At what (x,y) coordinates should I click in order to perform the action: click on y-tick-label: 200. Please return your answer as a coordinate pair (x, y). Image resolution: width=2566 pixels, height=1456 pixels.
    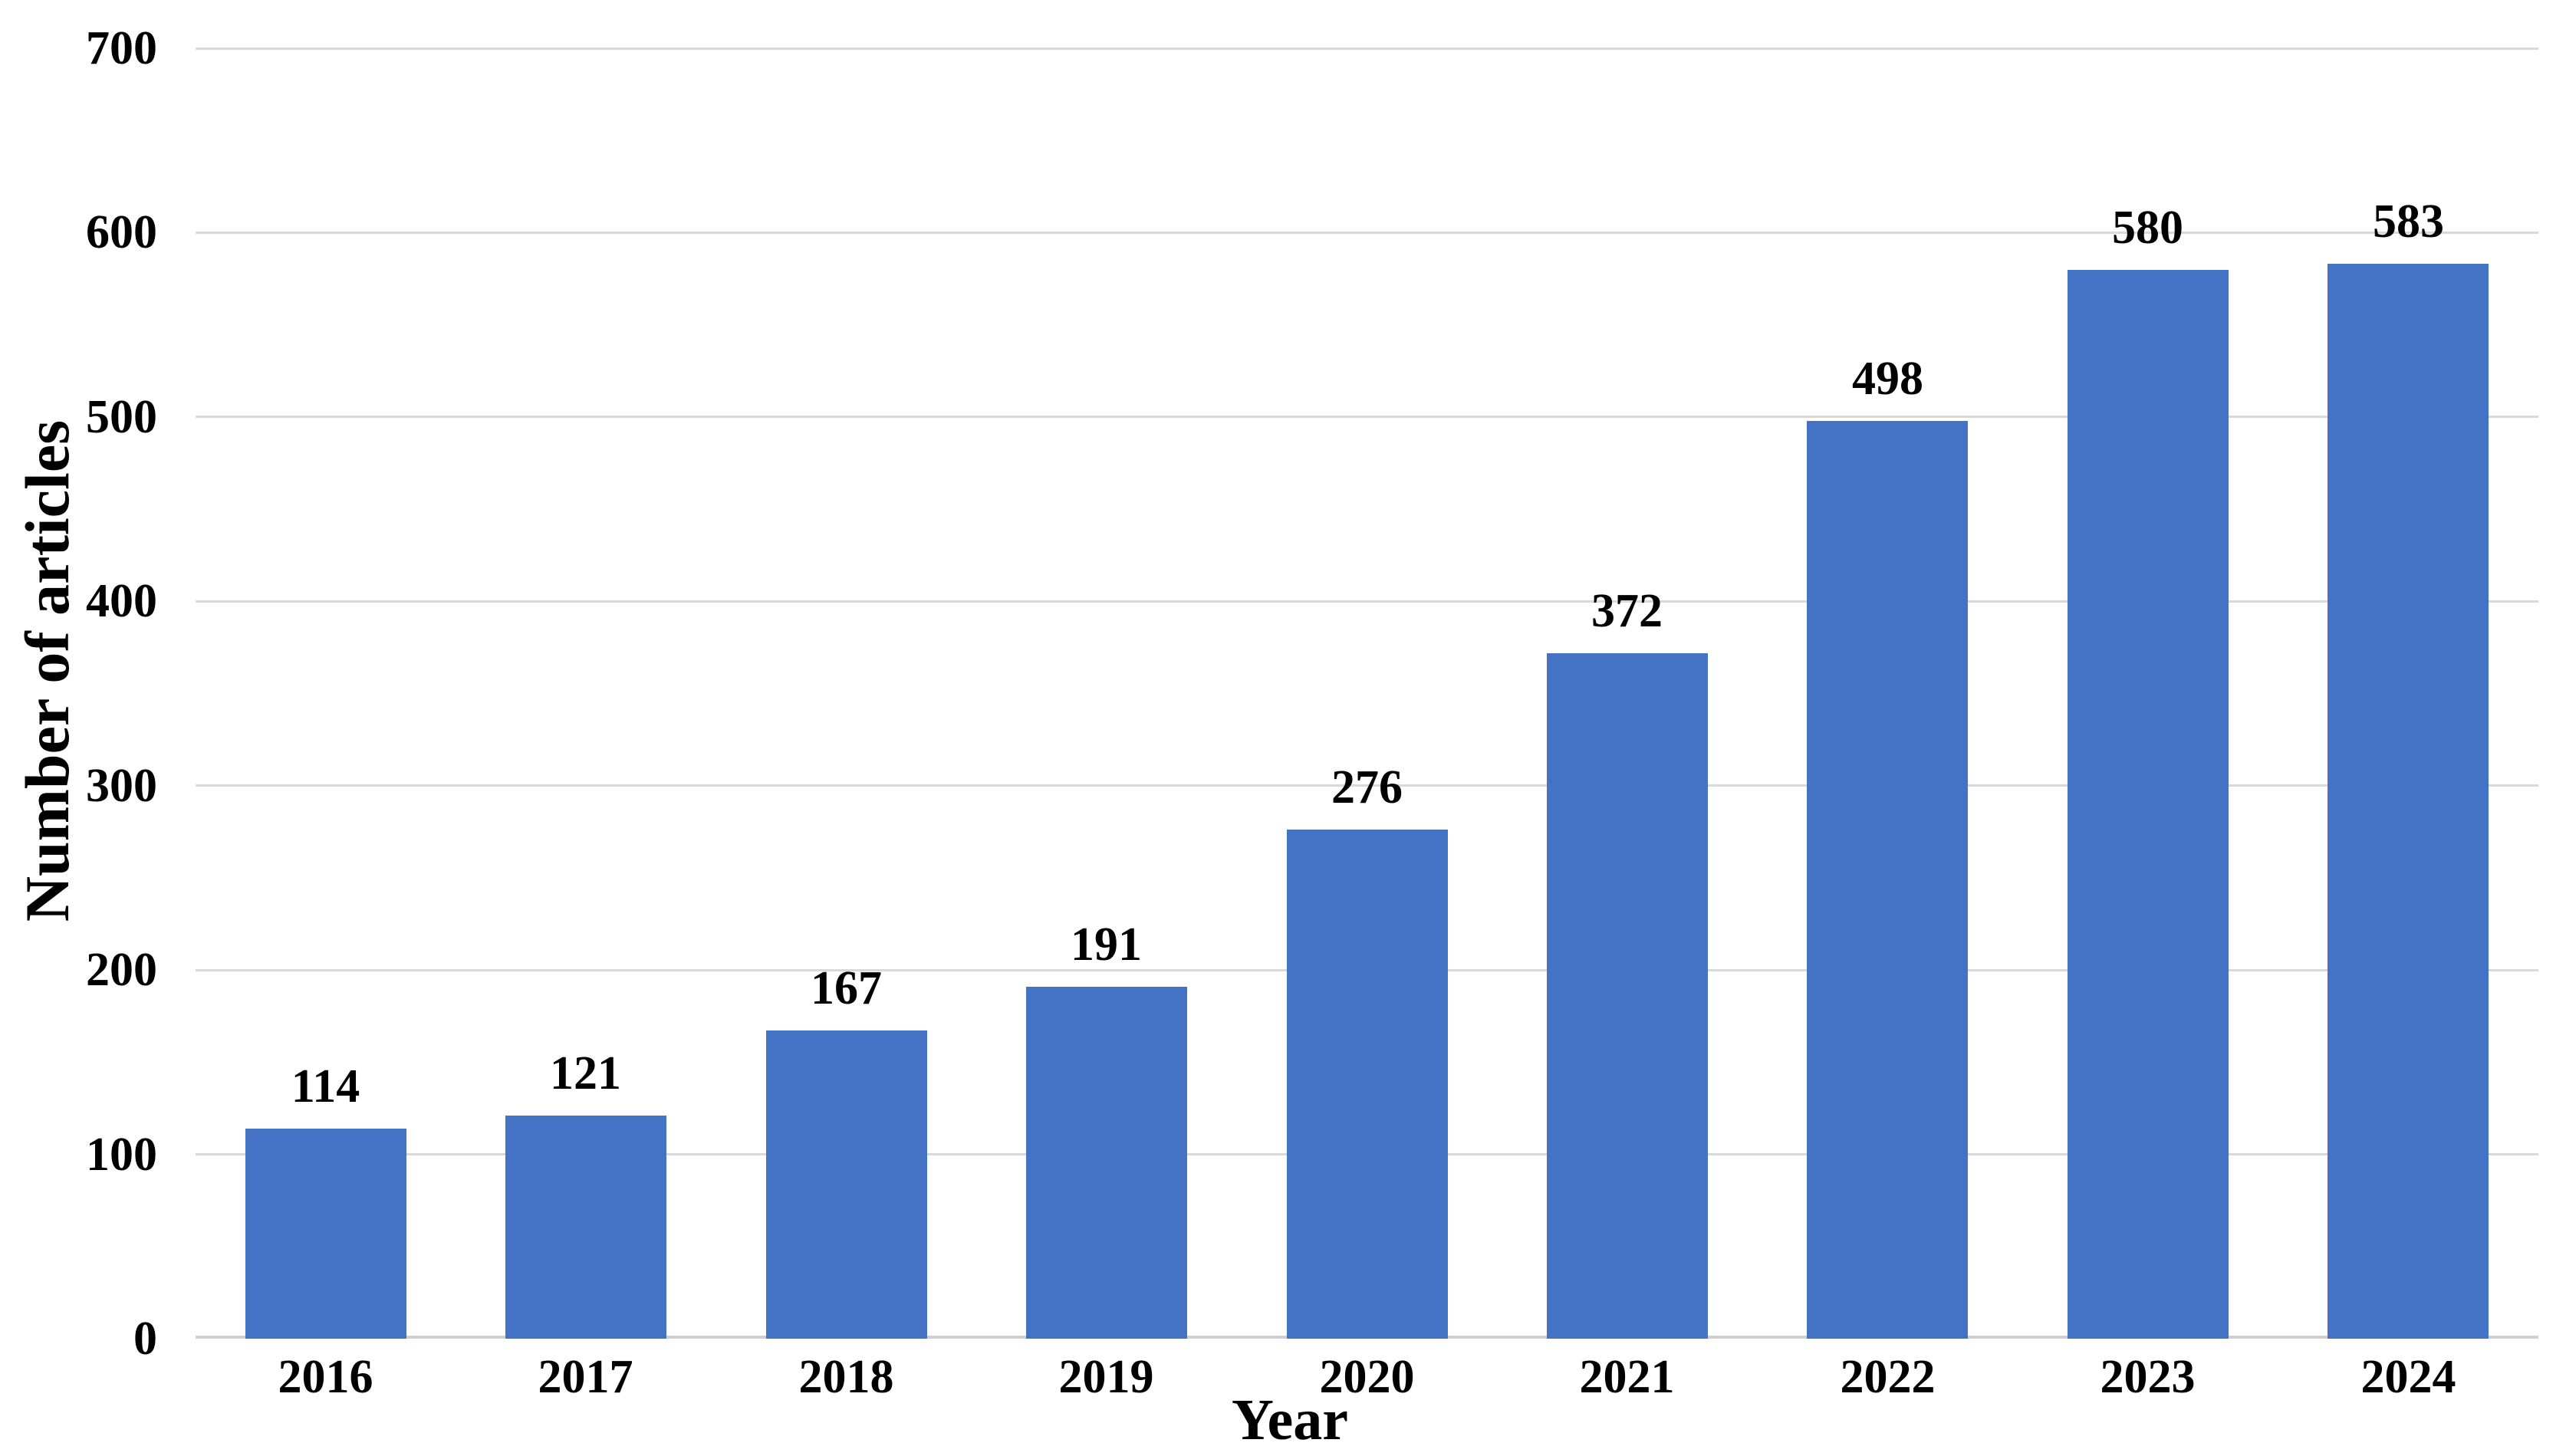
    Looking at the image, I should click on (121, 970).